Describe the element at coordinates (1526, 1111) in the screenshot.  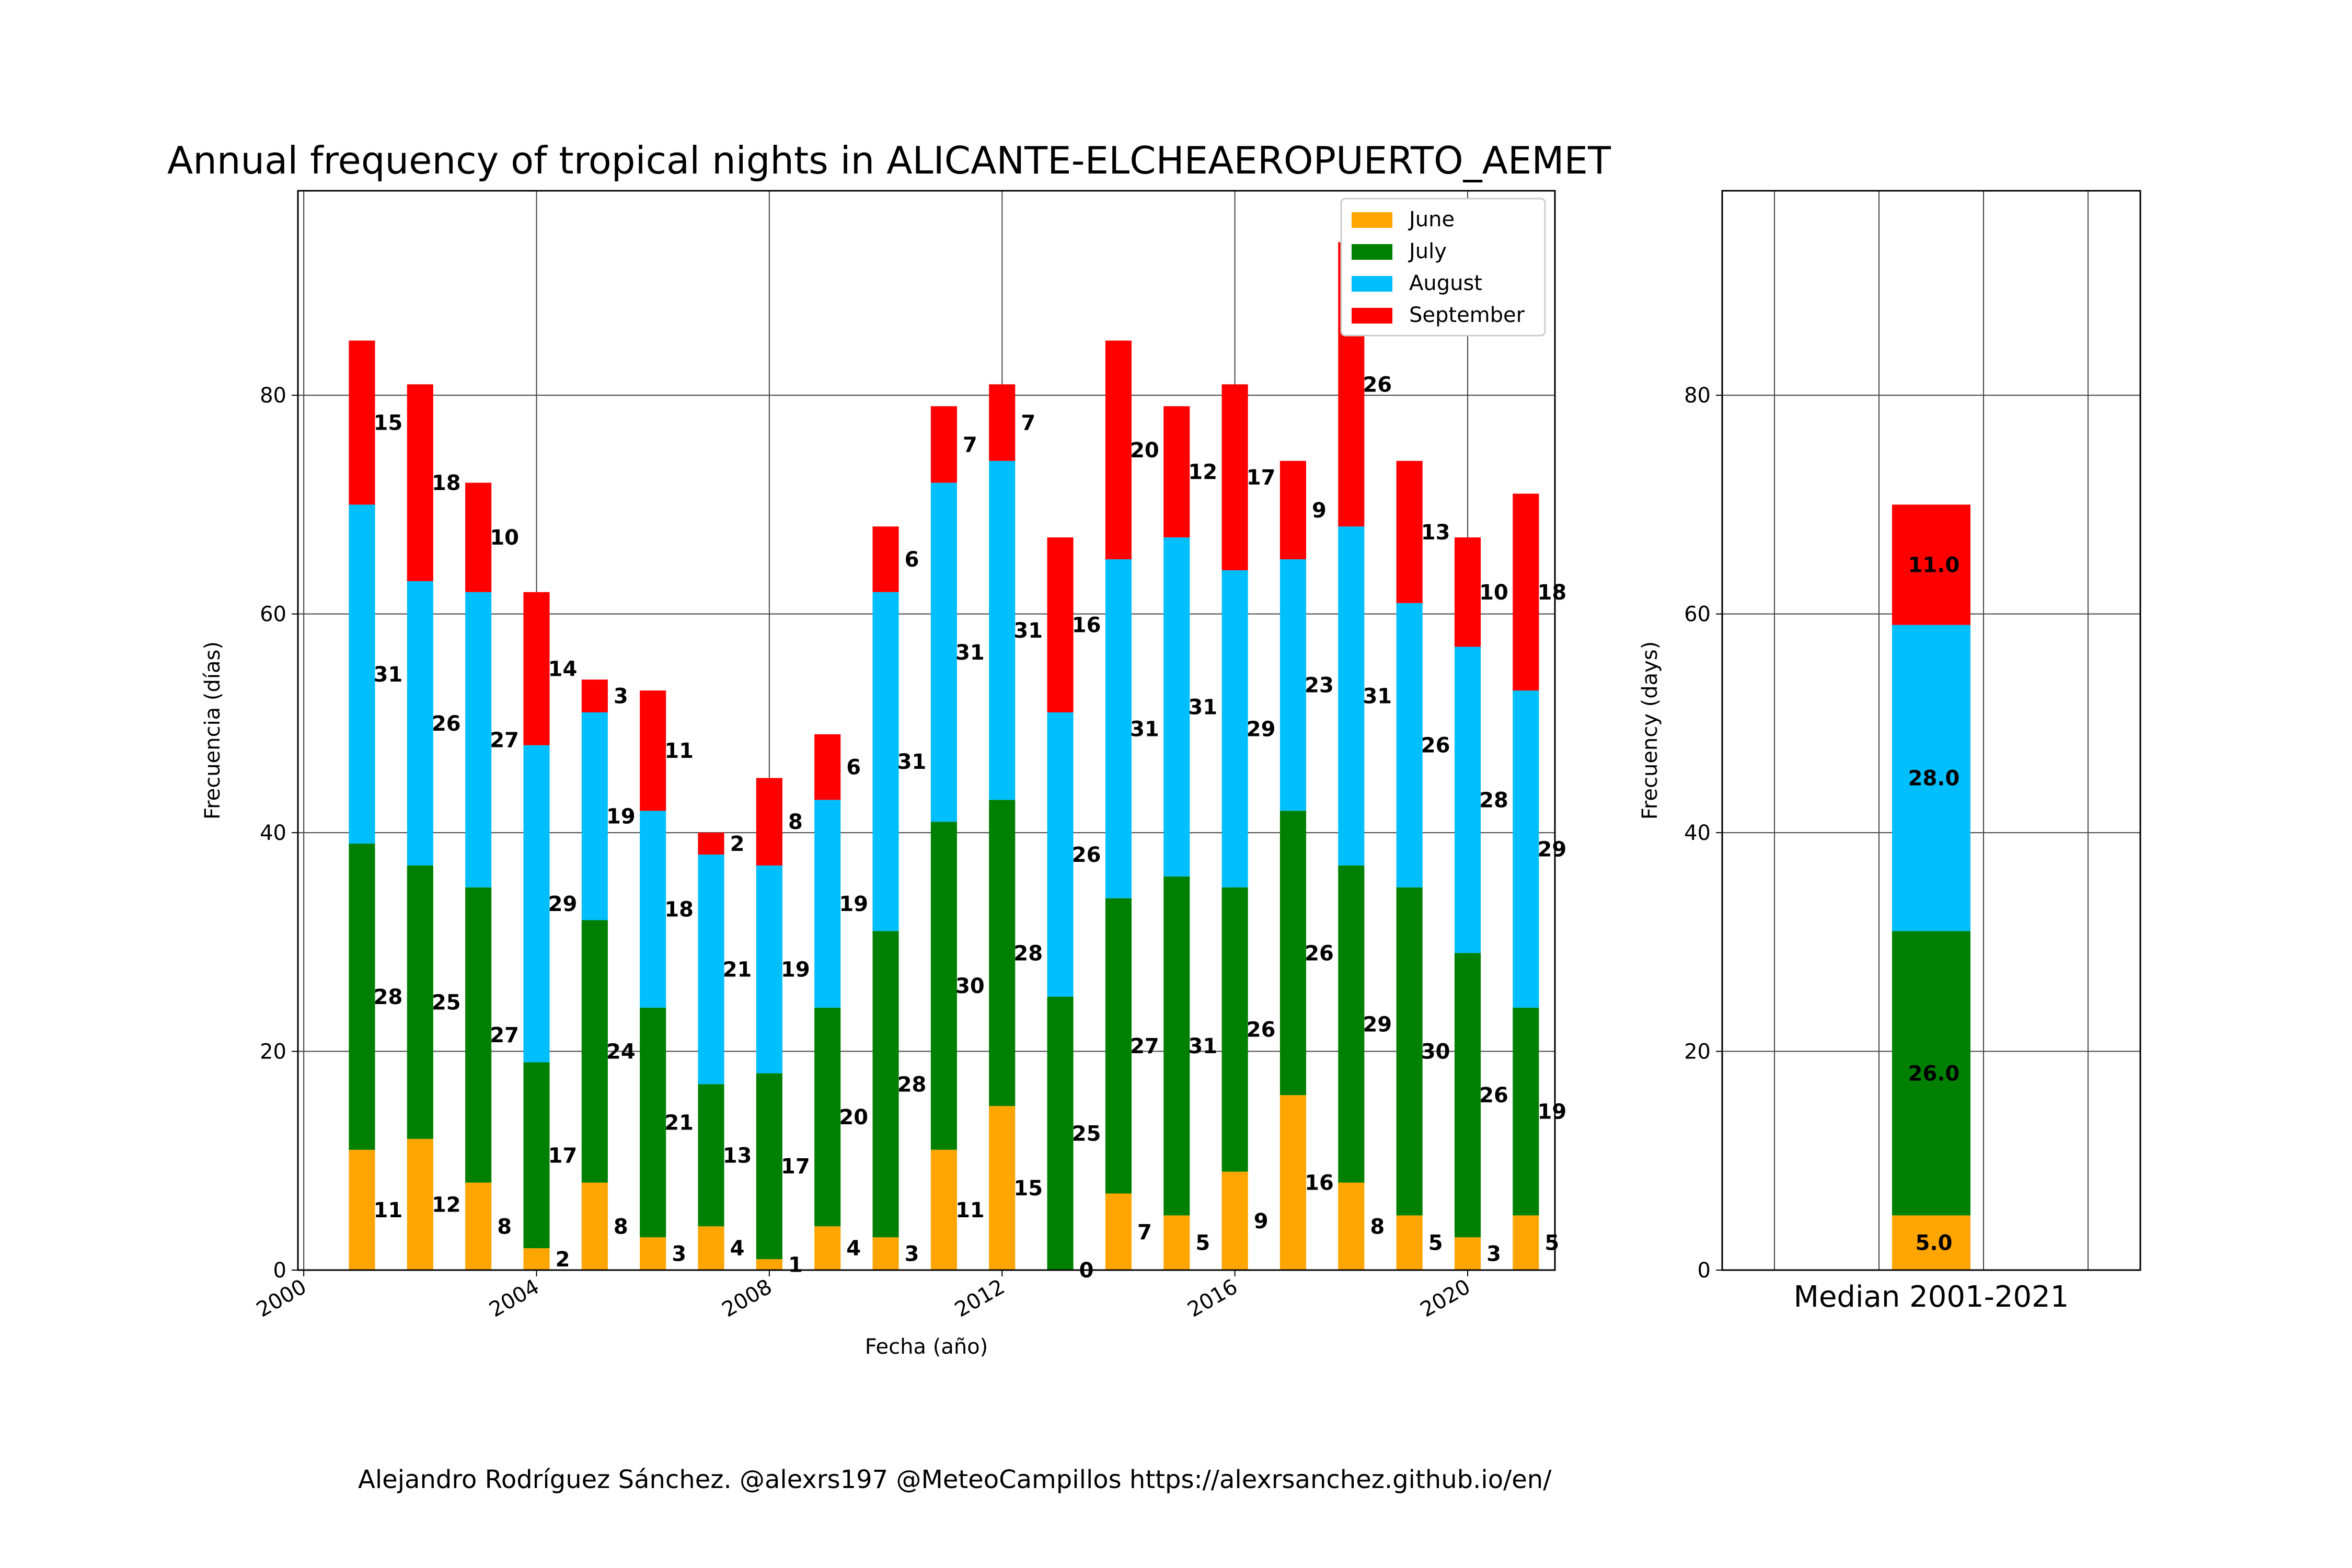
I see `bar-july-2021` at that location.